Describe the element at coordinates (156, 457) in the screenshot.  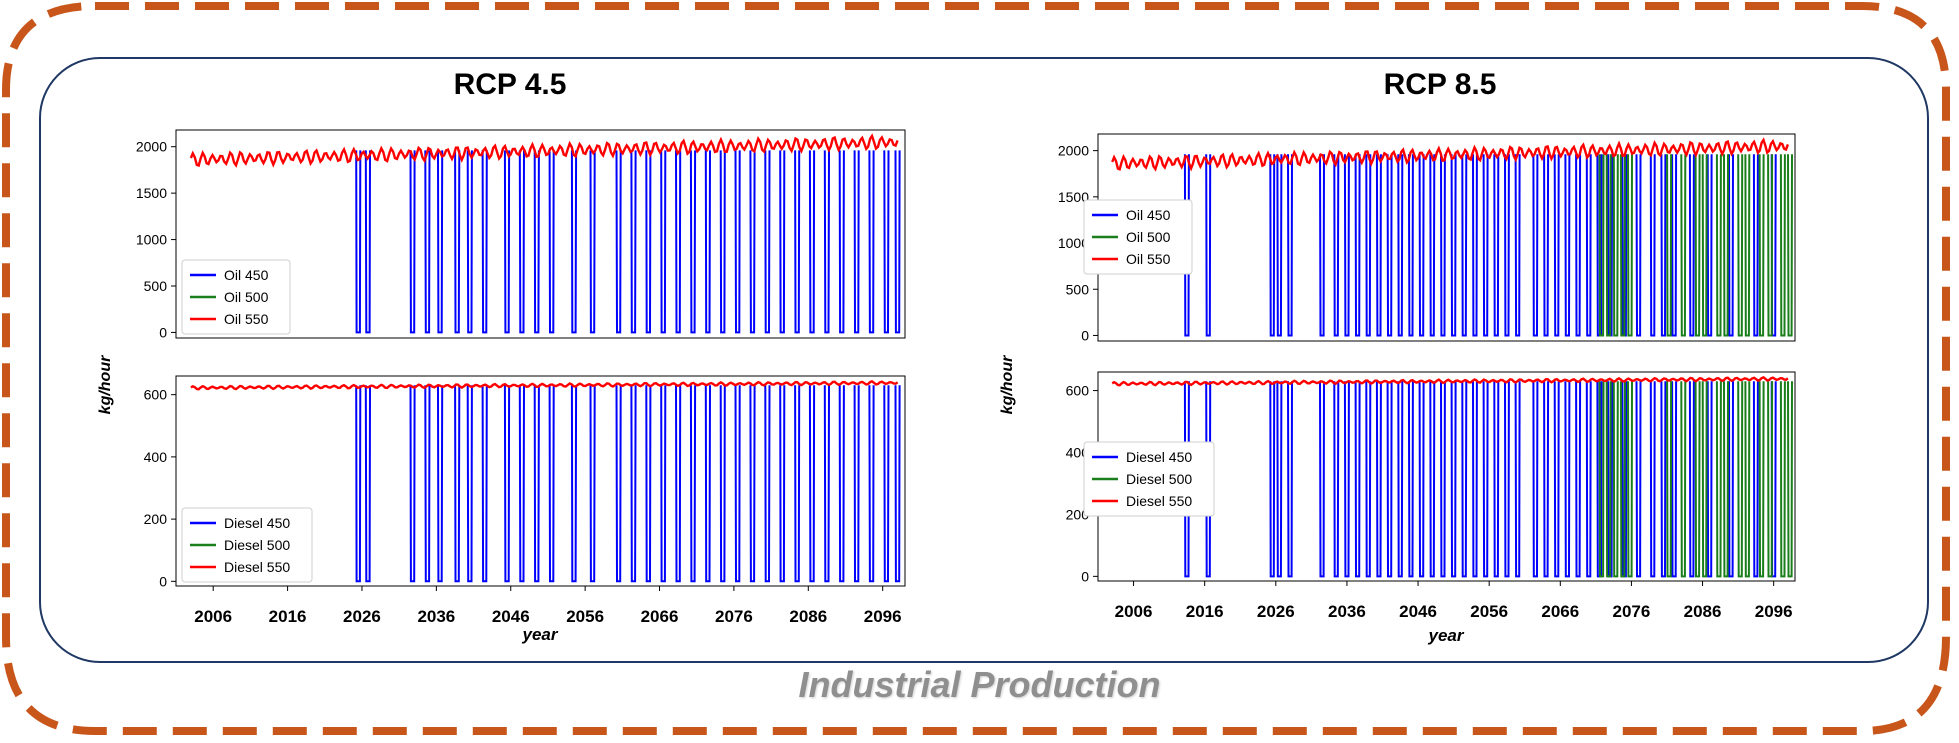
I see `y-tick-label: 400` at that location.